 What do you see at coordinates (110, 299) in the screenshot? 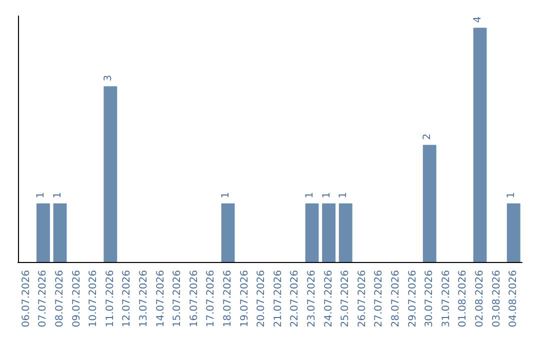
I see `x-tick-label: 11.07.2026` at bounding box center [110, 299].